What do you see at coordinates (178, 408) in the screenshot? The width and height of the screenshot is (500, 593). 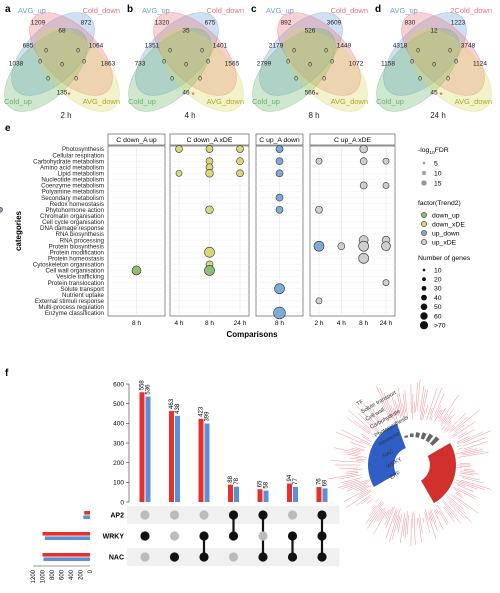 I see `bar-value-blue: 438` at bounding box center [178, 408].